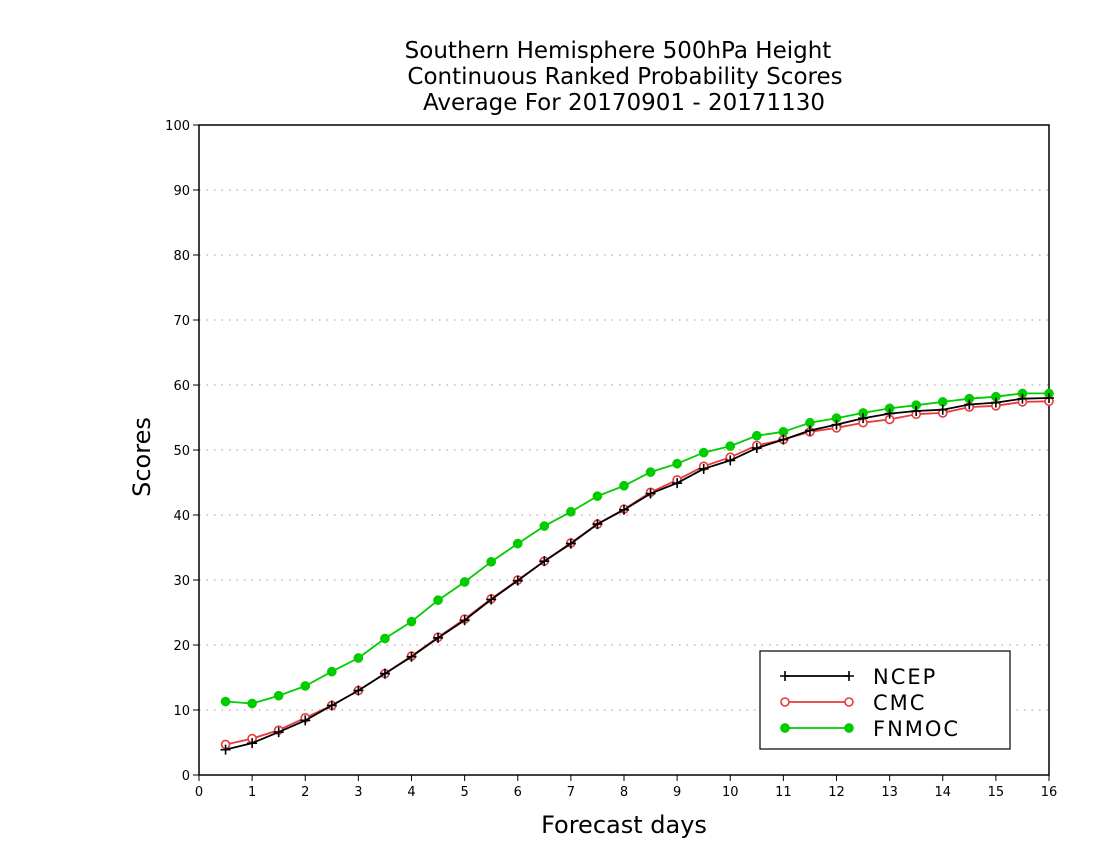  Describe the element at coordinates (571, 792) in the screenshot. I see `x-tick-label: 7` at that location.